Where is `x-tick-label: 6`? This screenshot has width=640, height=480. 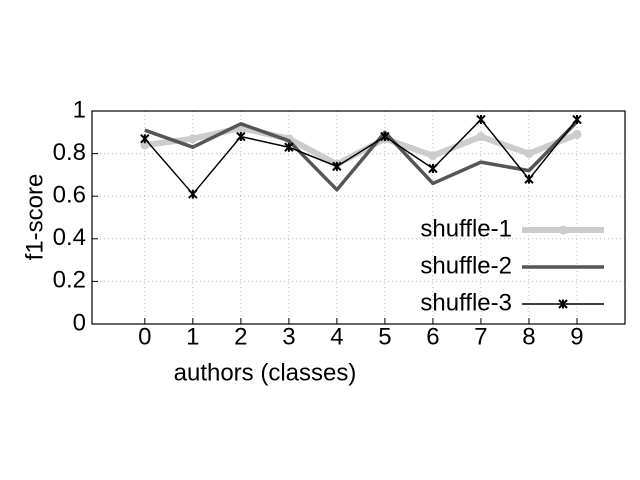
x-tick-label: 6 is located at coordinates (432, 336).